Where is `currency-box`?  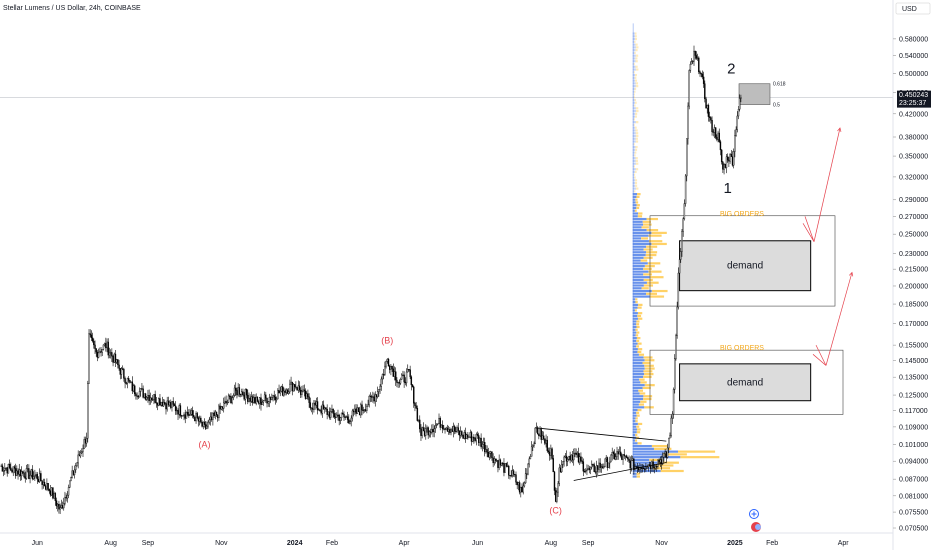
currency-box is located at coordinates (913, 8).